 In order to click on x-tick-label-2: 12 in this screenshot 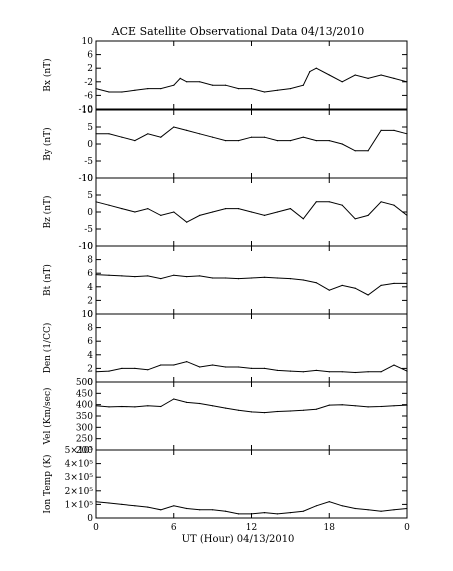, I will do `click(251, 528)`.